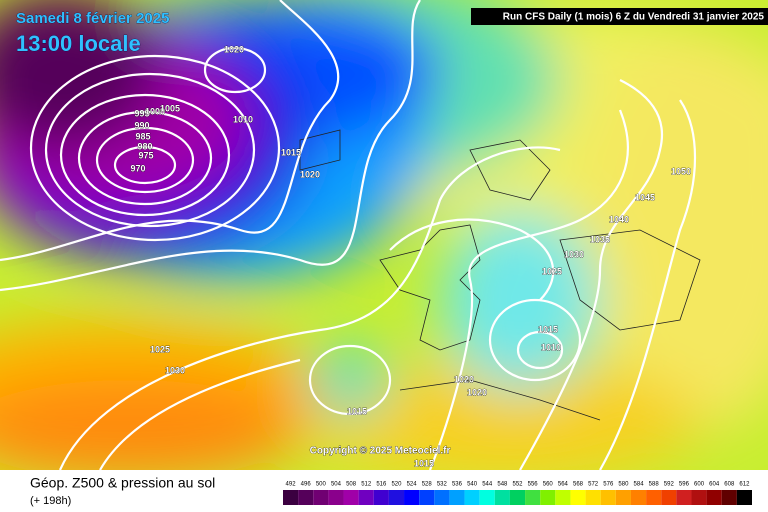  I want to click on run-banner, so click(619, 16).